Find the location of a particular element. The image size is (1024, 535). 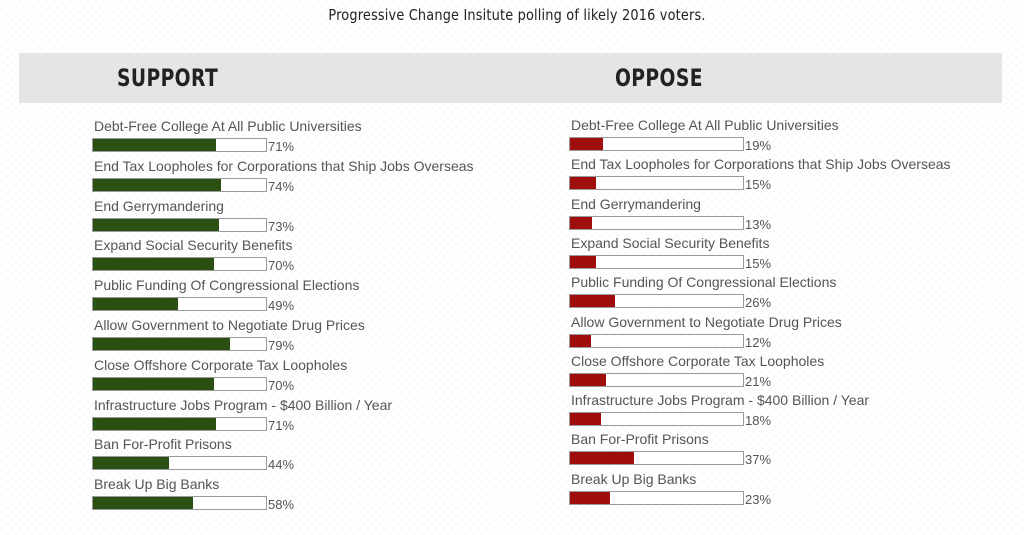

oppose-bar-row: End Gerrymandering 13% is located at coordinates (779, 216).